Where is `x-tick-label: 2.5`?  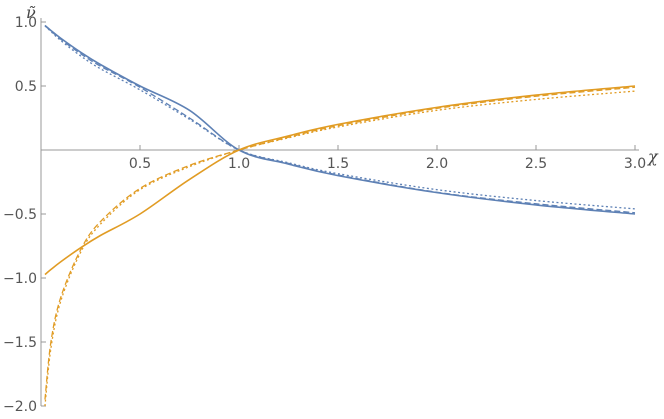
x-tick-label: 2.5 is located at coordinates (536, 164).